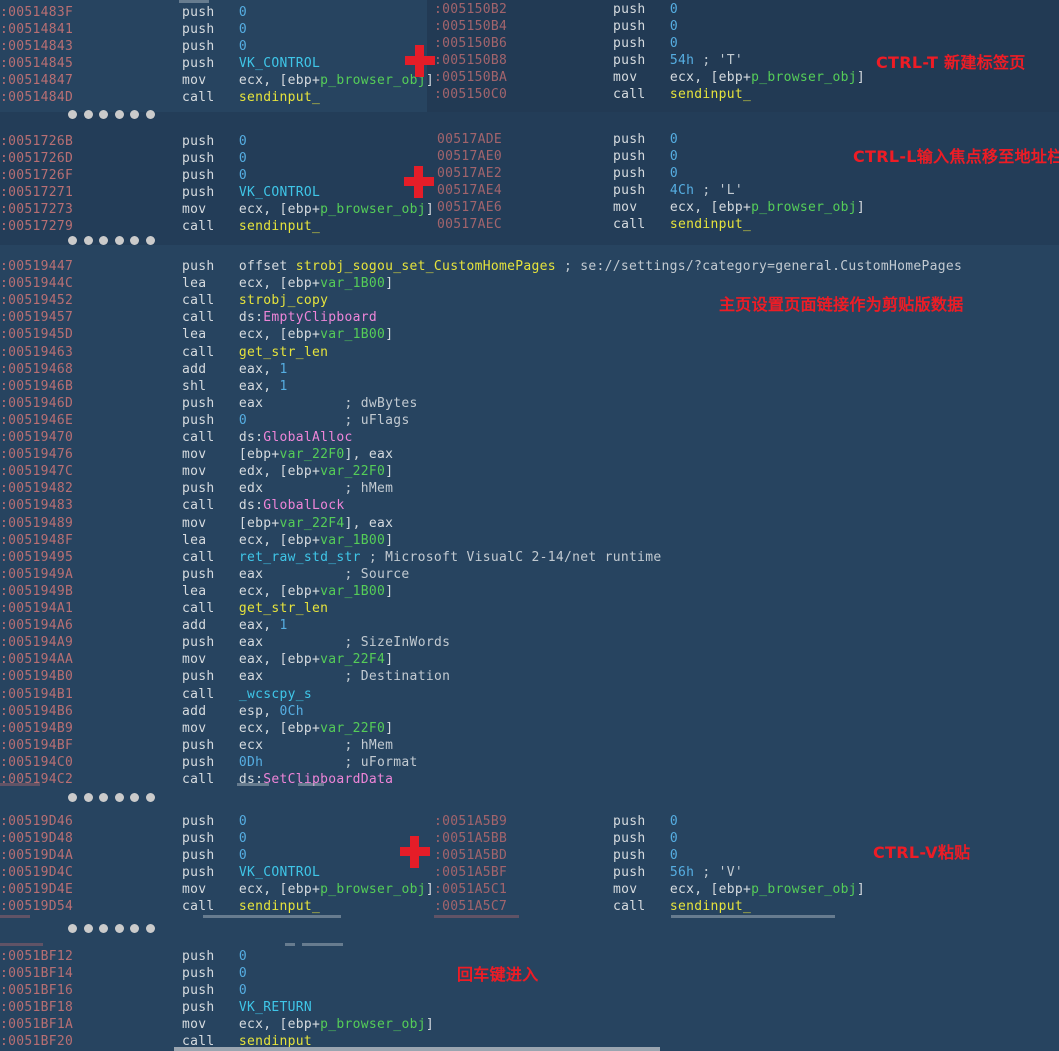  I want to click on asm-row: :00514847 mov ecx, [ebp+p_browser_obj], so click(529, 80).